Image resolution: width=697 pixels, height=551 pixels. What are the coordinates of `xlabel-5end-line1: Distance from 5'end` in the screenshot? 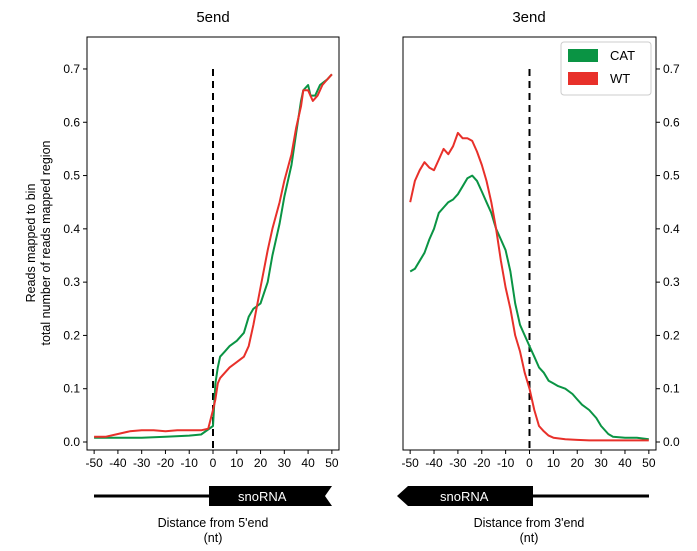 It's located at (213, 523).